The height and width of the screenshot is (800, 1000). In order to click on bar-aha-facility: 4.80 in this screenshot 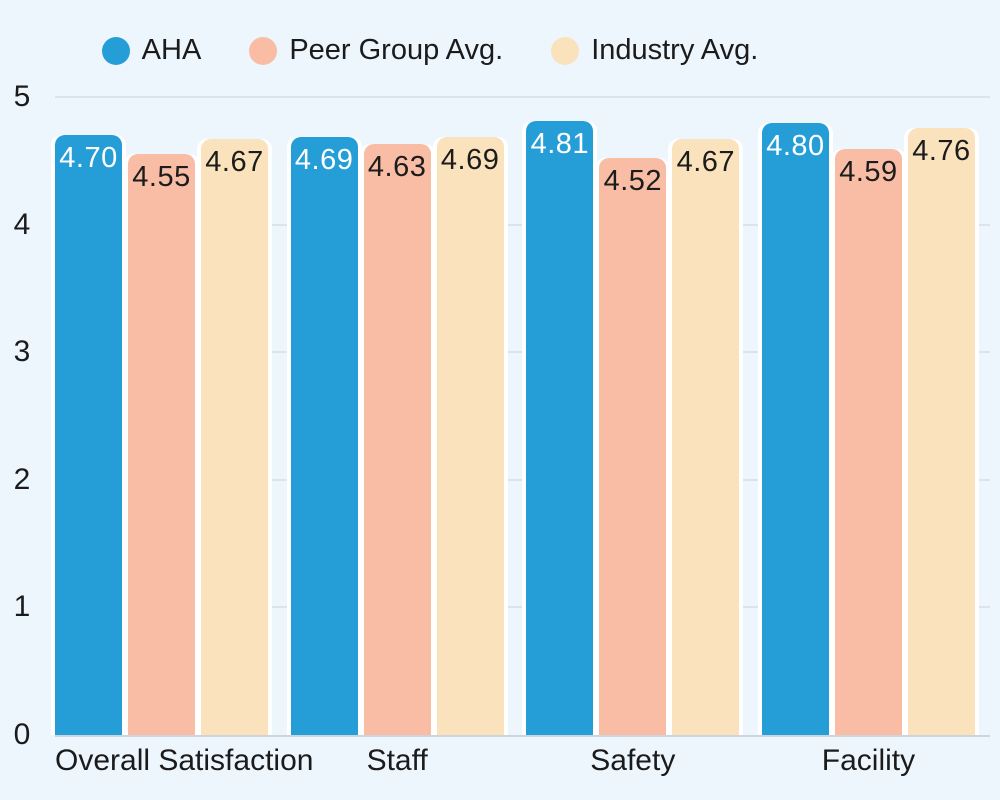, I will do `click(795, 428)`.